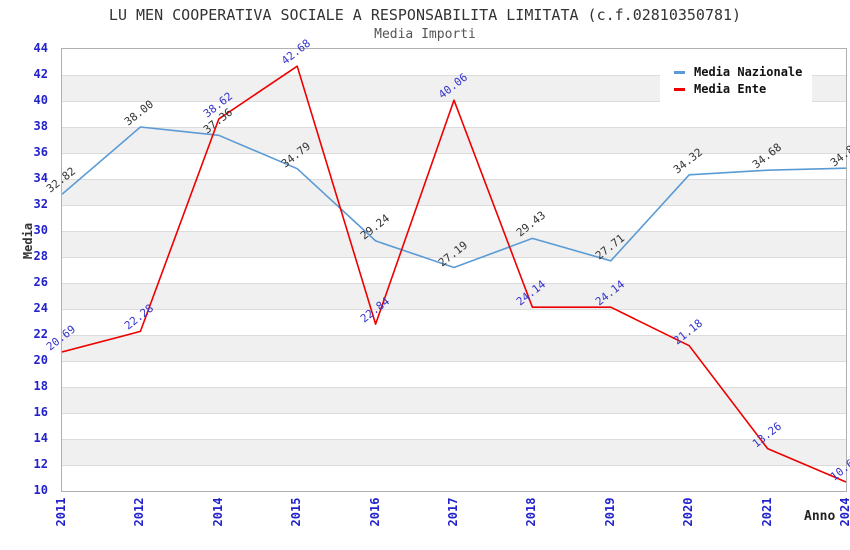  I want to click on y-tick-label: 36, so click(40, 152).